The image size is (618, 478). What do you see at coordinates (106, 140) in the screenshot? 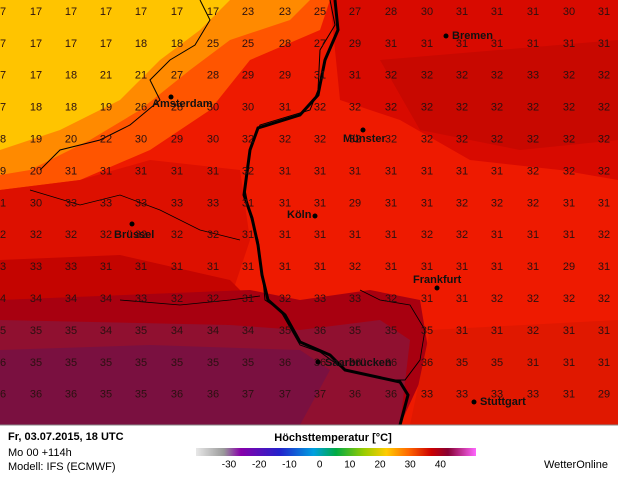
I see `grid-value: 22` at bounding box center [106, 140].